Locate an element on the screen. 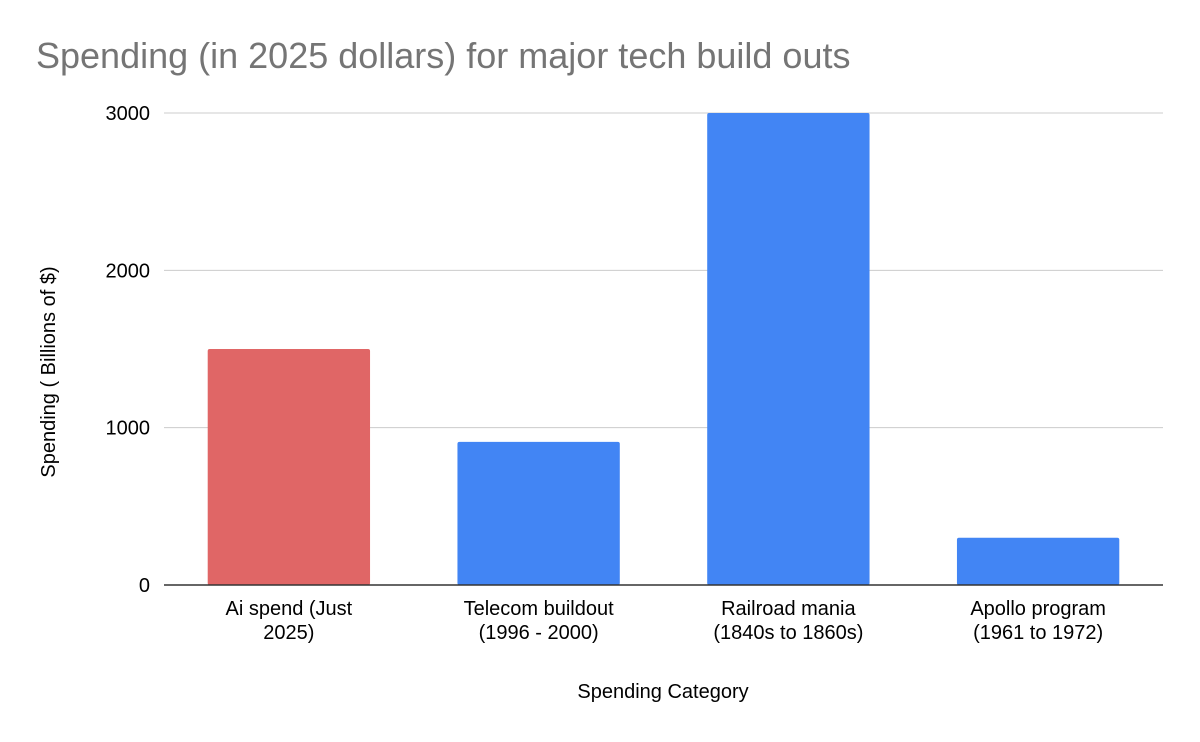  x-tick-label: Railroad mania (1840s to 1860s) is located at coordinates (788, 621).